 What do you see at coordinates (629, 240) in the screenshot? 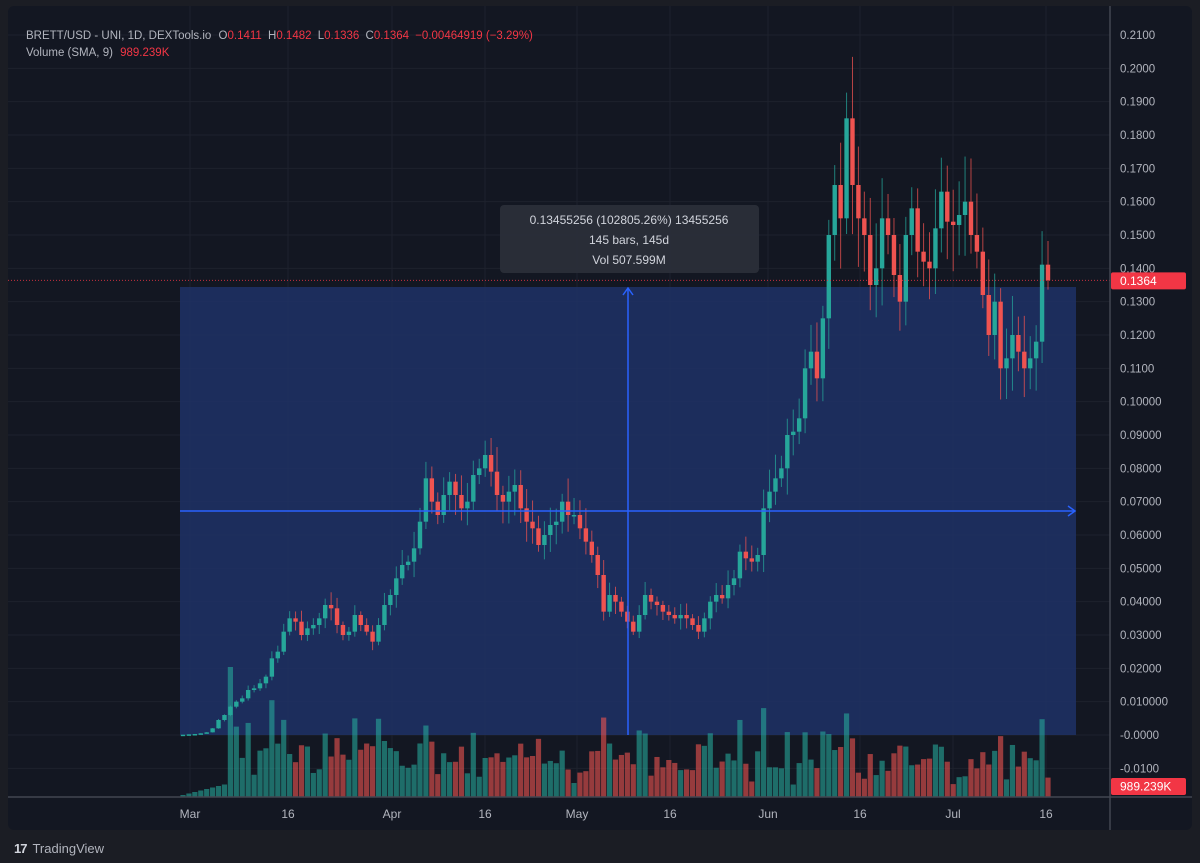
I see `tooltip-line2: 145 bars, 145d` at bounding box center [629, 240].